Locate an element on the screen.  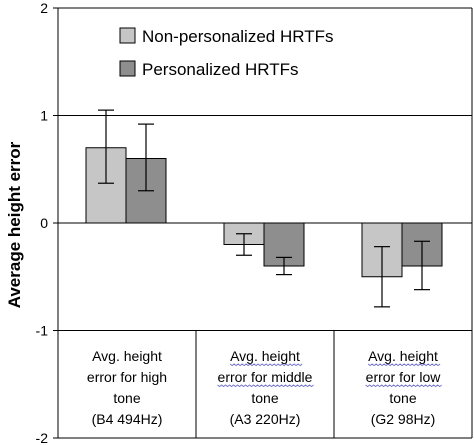
legend: Non-personalized HRTFs Personalized HRTFs is located at coordinates (226, 53).